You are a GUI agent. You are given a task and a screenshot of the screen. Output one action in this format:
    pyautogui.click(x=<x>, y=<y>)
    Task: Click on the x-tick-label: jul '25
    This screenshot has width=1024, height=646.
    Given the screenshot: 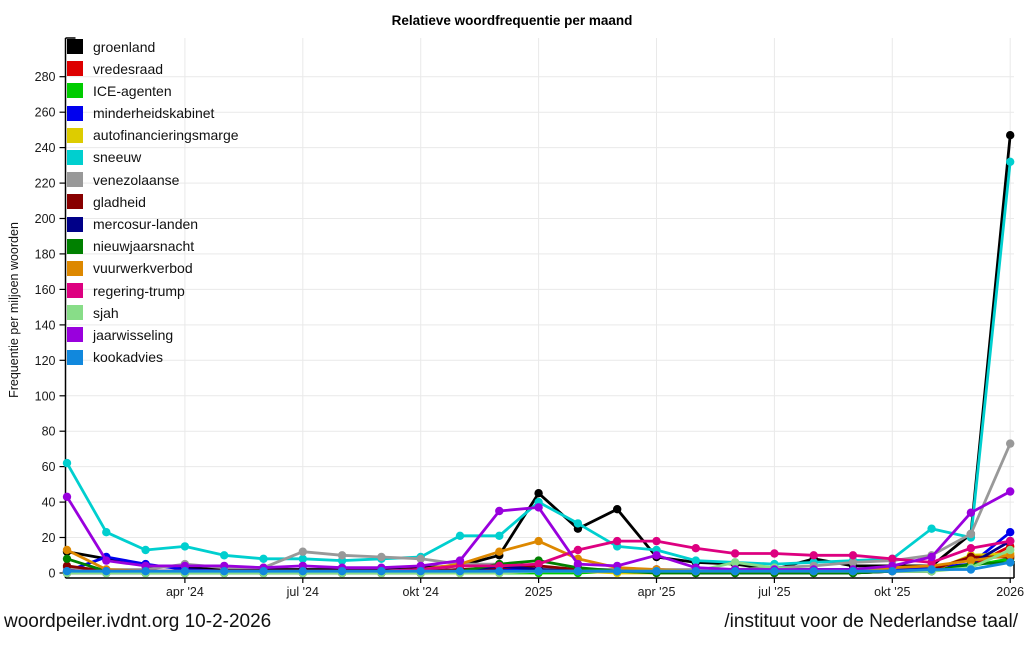 What is the action you would take?
    pyautogui.click(x=773, y=592)
    